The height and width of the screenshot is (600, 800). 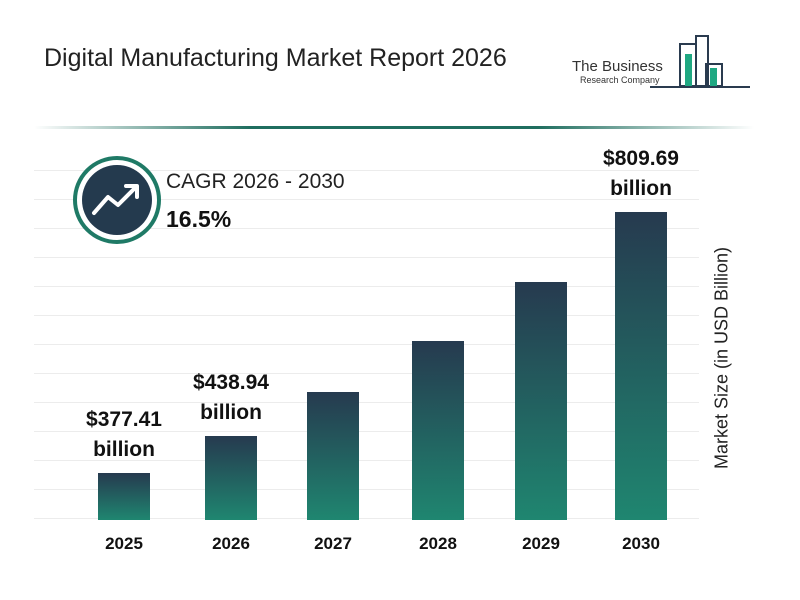 I want to click on value-label: $809.69 billion, so click(x=641, y=174).